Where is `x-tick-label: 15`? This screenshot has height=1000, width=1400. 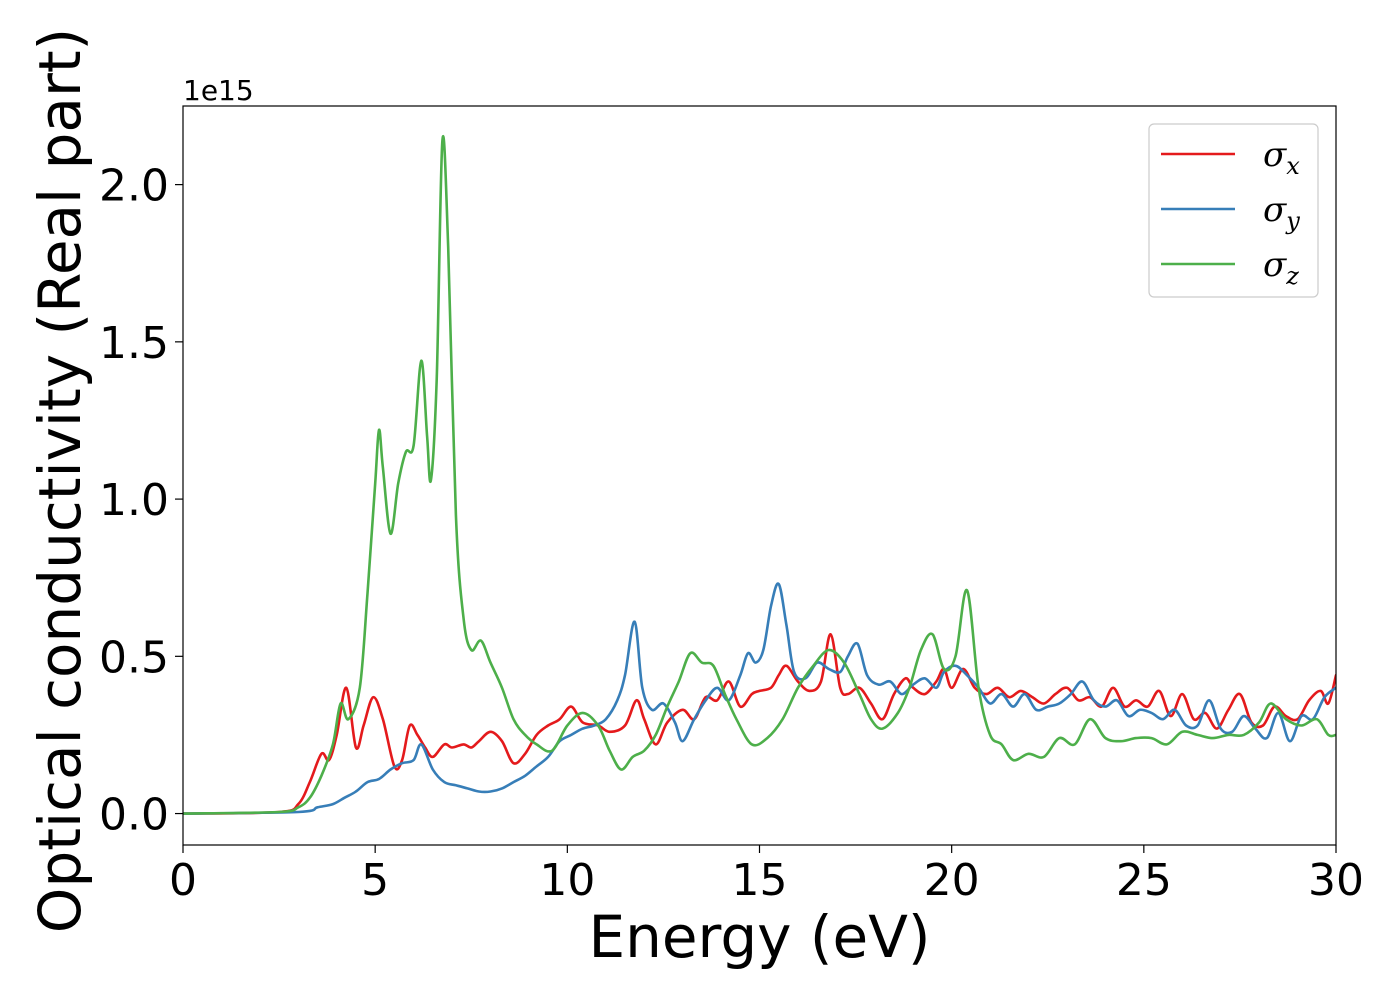
x-tick-label: 15 is located at coordinates (760, 880).